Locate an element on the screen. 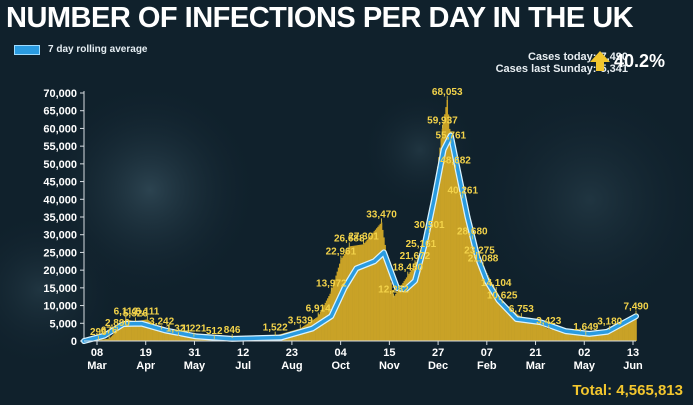 Image resolution: width=693 pixels, height=405 pixels. x-tick-day: 23 is located at coordinates (292, 353).